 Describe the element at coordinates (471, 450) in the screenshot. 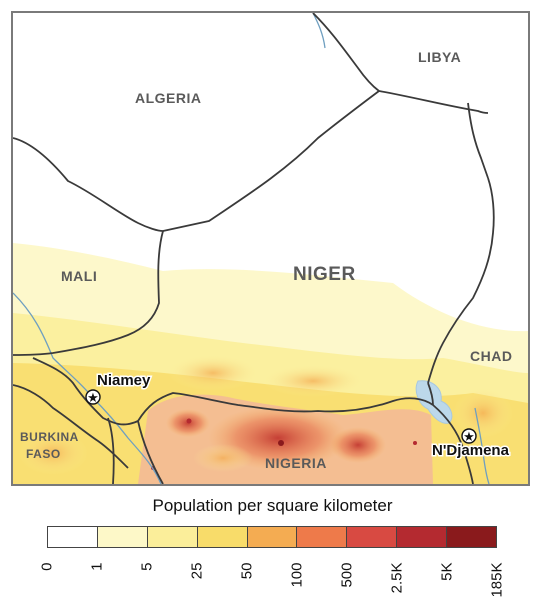

I see `city-label-ndjamena: N'Djamena` at that location.